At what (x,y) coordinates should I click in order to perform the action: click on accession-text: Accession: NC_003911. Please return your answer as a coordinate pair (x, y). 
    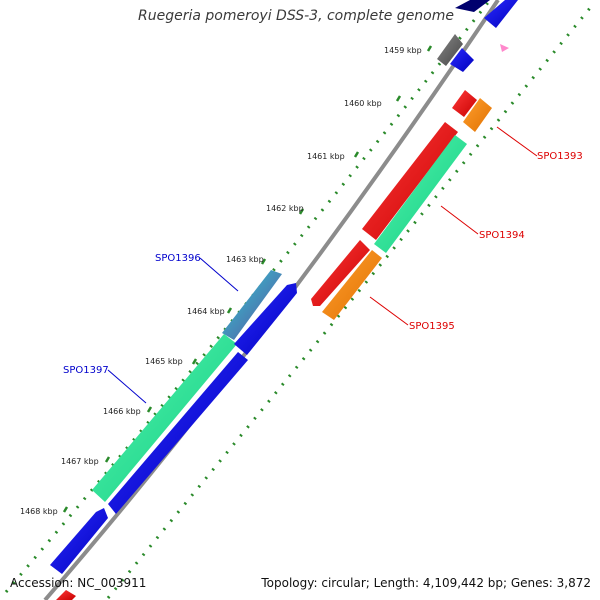
    Looking at the image, I should click on (78, 583).